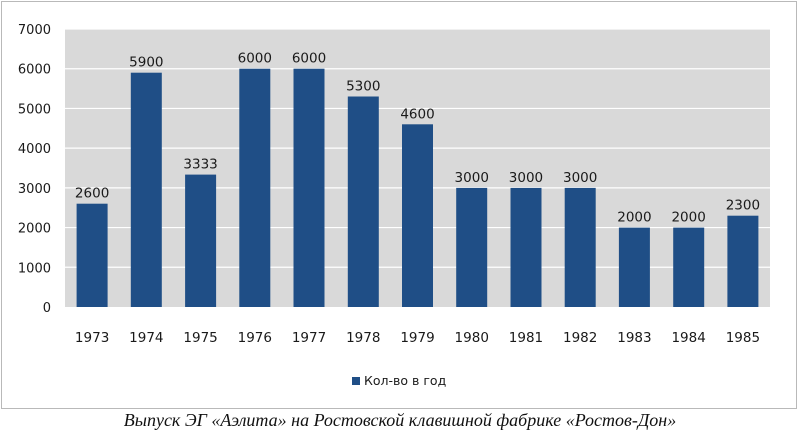  I want to click on x-tick-label: 1980, so click(472, 338).